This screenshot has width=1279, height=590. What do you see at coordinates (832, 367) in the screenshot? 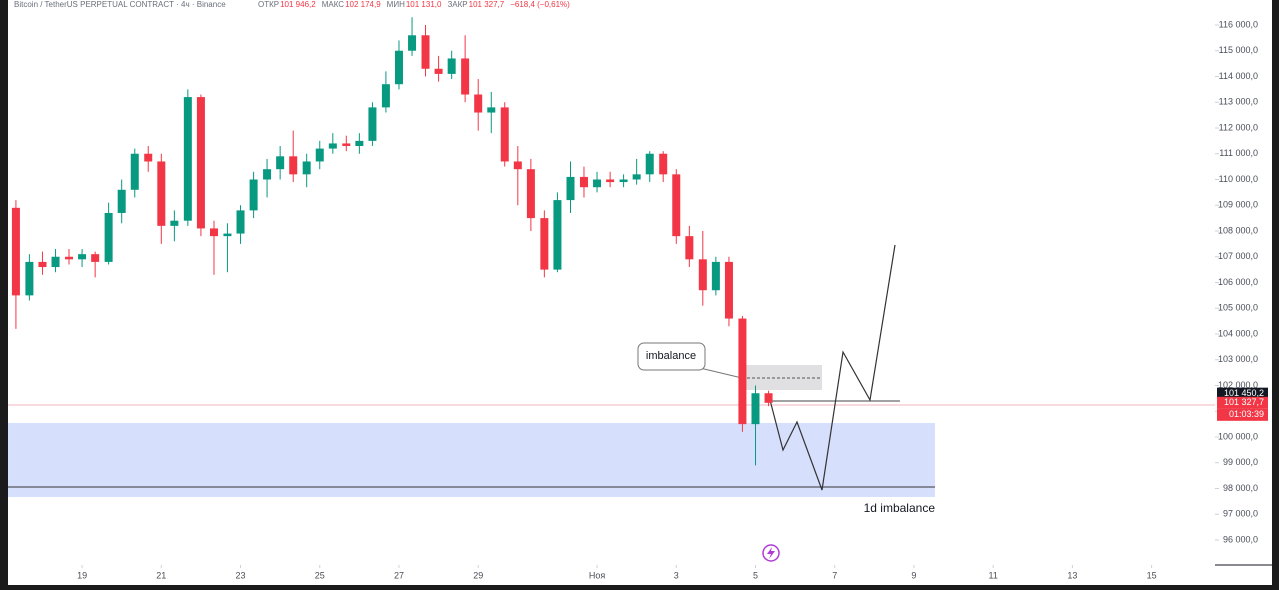
I see `projection-path` at bounding box center [832, 367].